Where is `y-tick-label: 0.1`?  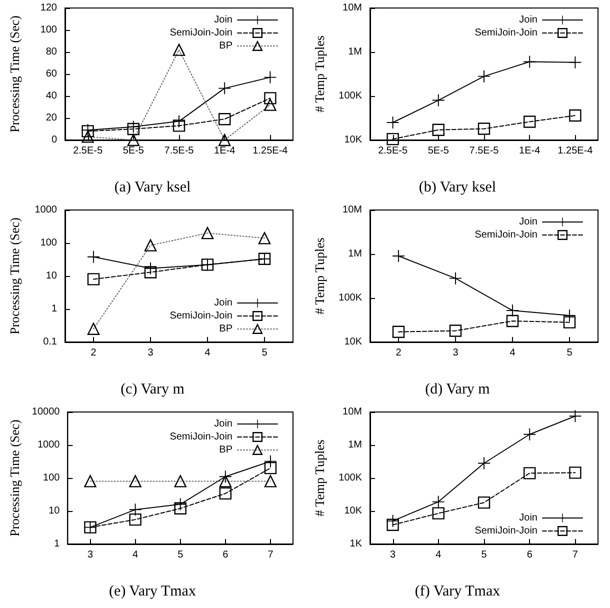 y-tick-label: 0.1 is located at coordinates (50, 342).